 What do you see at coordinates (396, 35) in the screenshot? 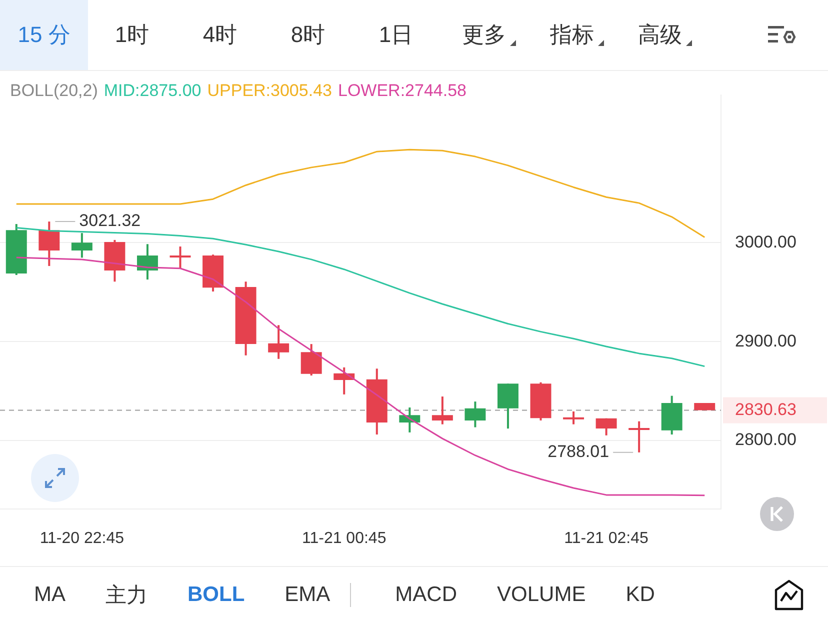
I see `text: 1日` at bounding box center [396, 35].